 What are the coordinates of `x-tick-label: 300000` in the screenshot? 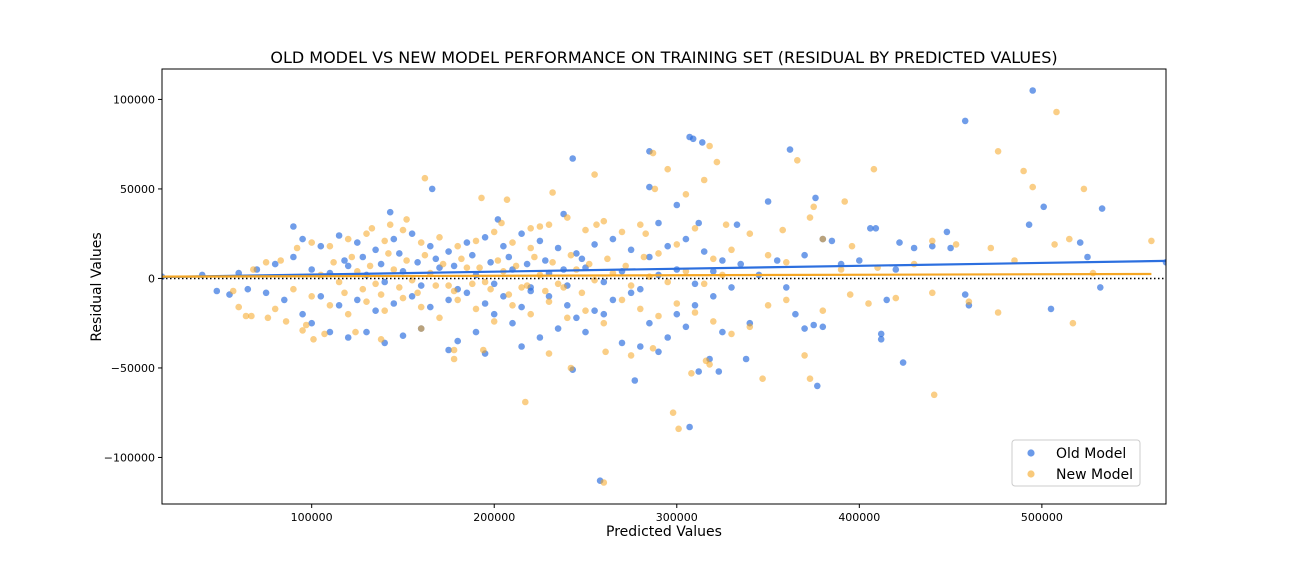 It's located at (677, 517).